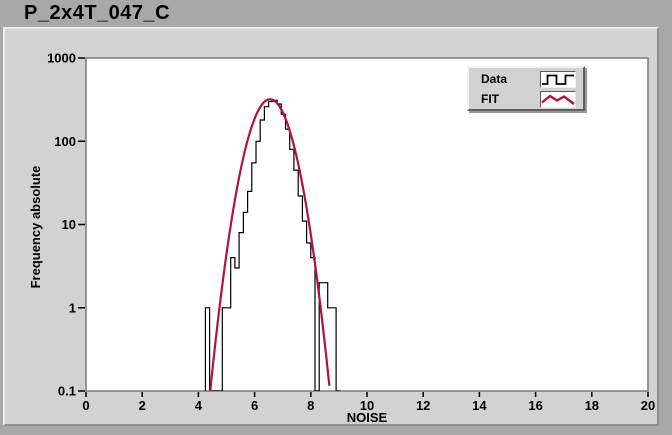  I want to click on fit-plot-style-button, so click(558, 99).